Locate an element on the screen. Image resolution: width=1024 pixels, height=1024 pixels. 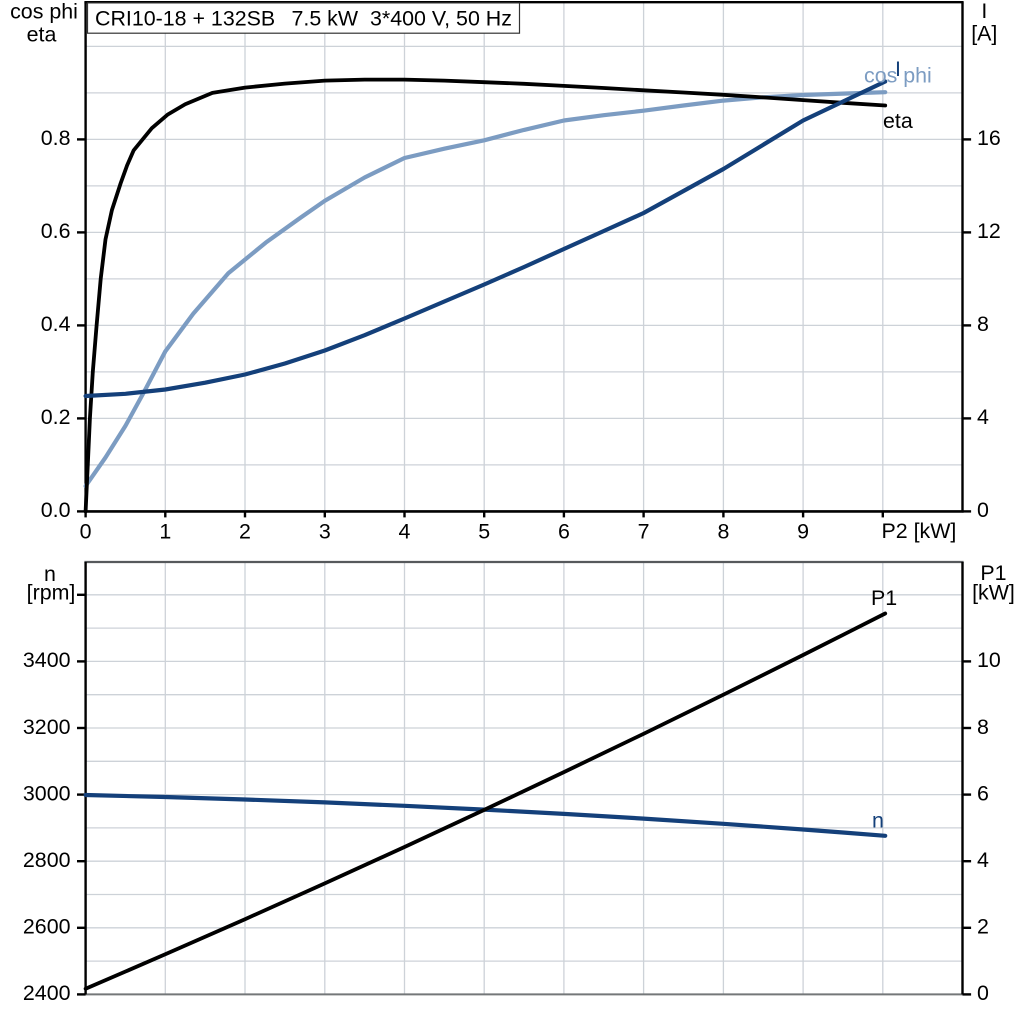
svg-text: 3*400 V, 50 Hz is located at coordinates (441, 19).